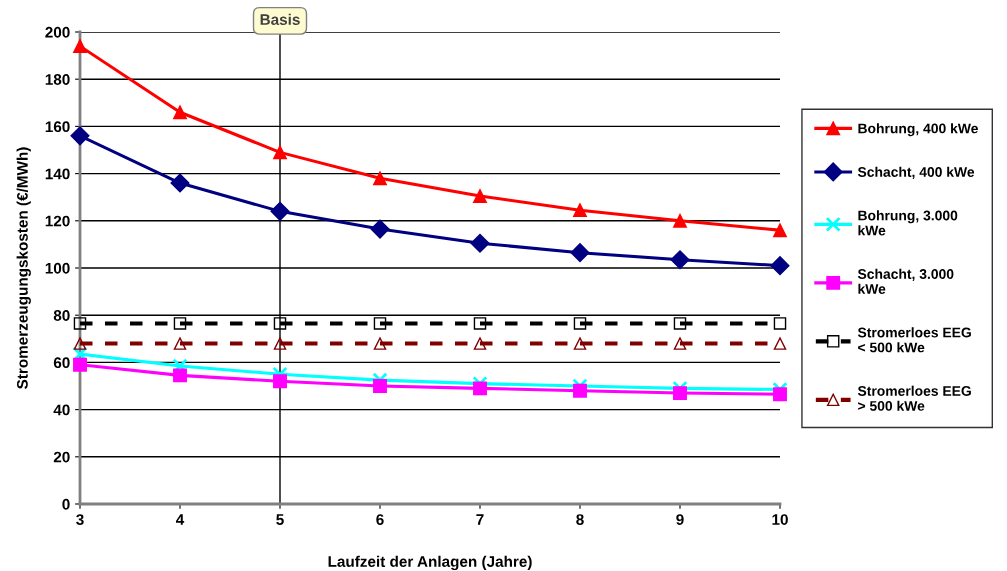 This screenshot has height=571, width=1007. What do you see at coordinates (57, 79) in the screenshot?
I see `y-tick-label: 180` at bounding box center [57, 79].